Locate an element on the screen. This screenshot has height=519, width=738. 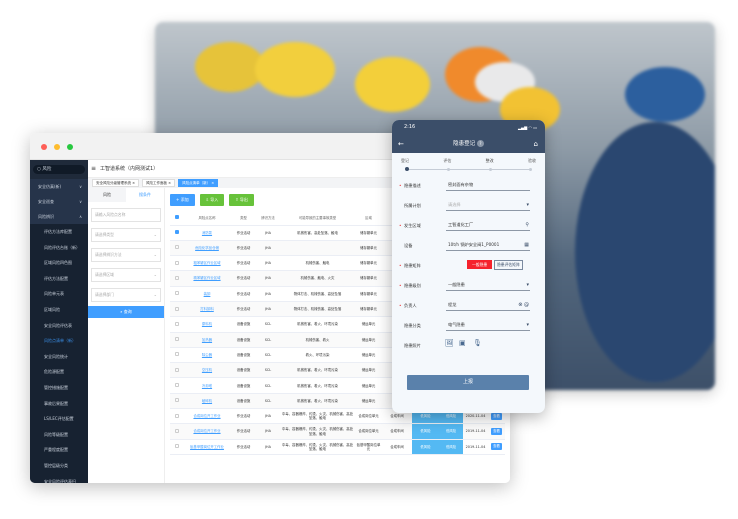
field-action-icon: ▦ is located at coordinates (526, 245).